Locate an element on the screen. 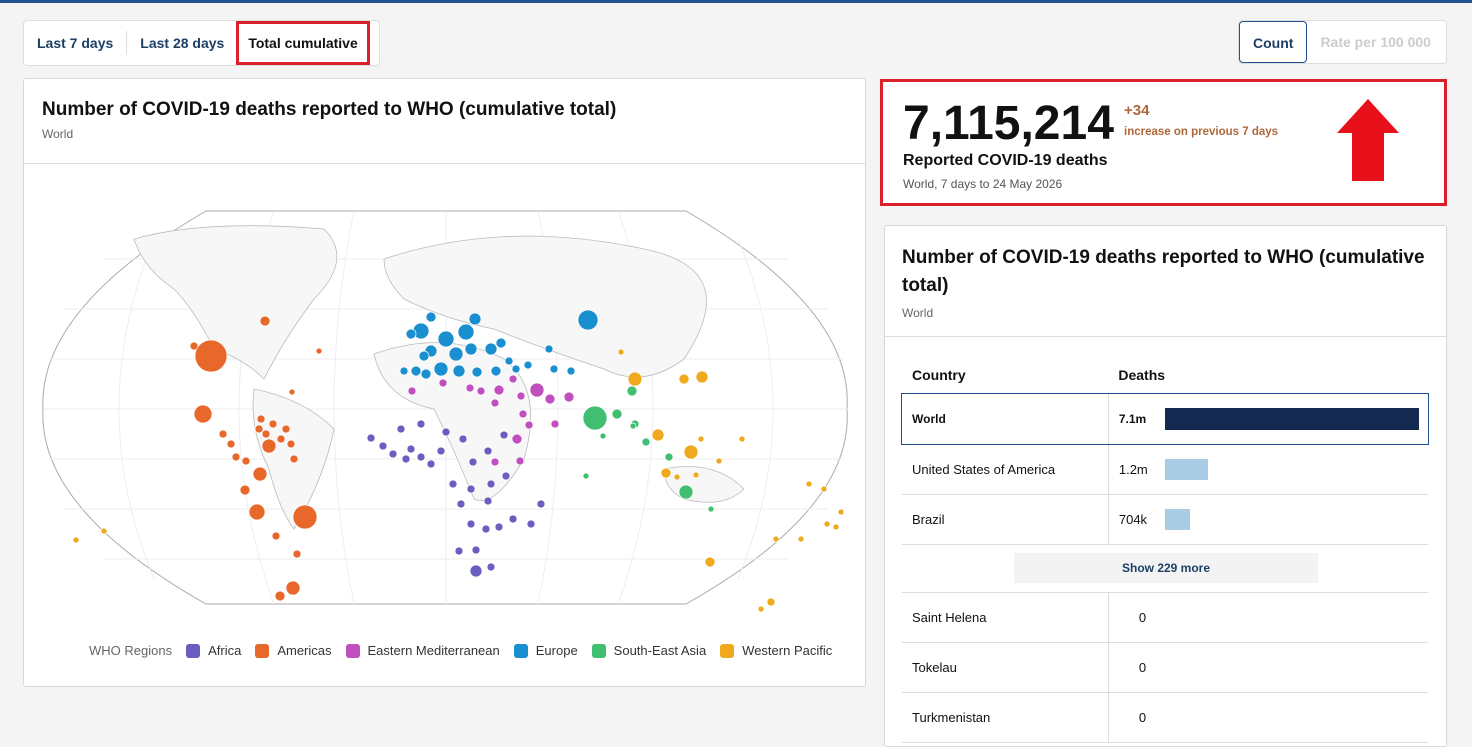 Image resolution: width=1472 pixels, height=747 pixels. table-row: World 7.1m is located at coordinates (1165, 419).